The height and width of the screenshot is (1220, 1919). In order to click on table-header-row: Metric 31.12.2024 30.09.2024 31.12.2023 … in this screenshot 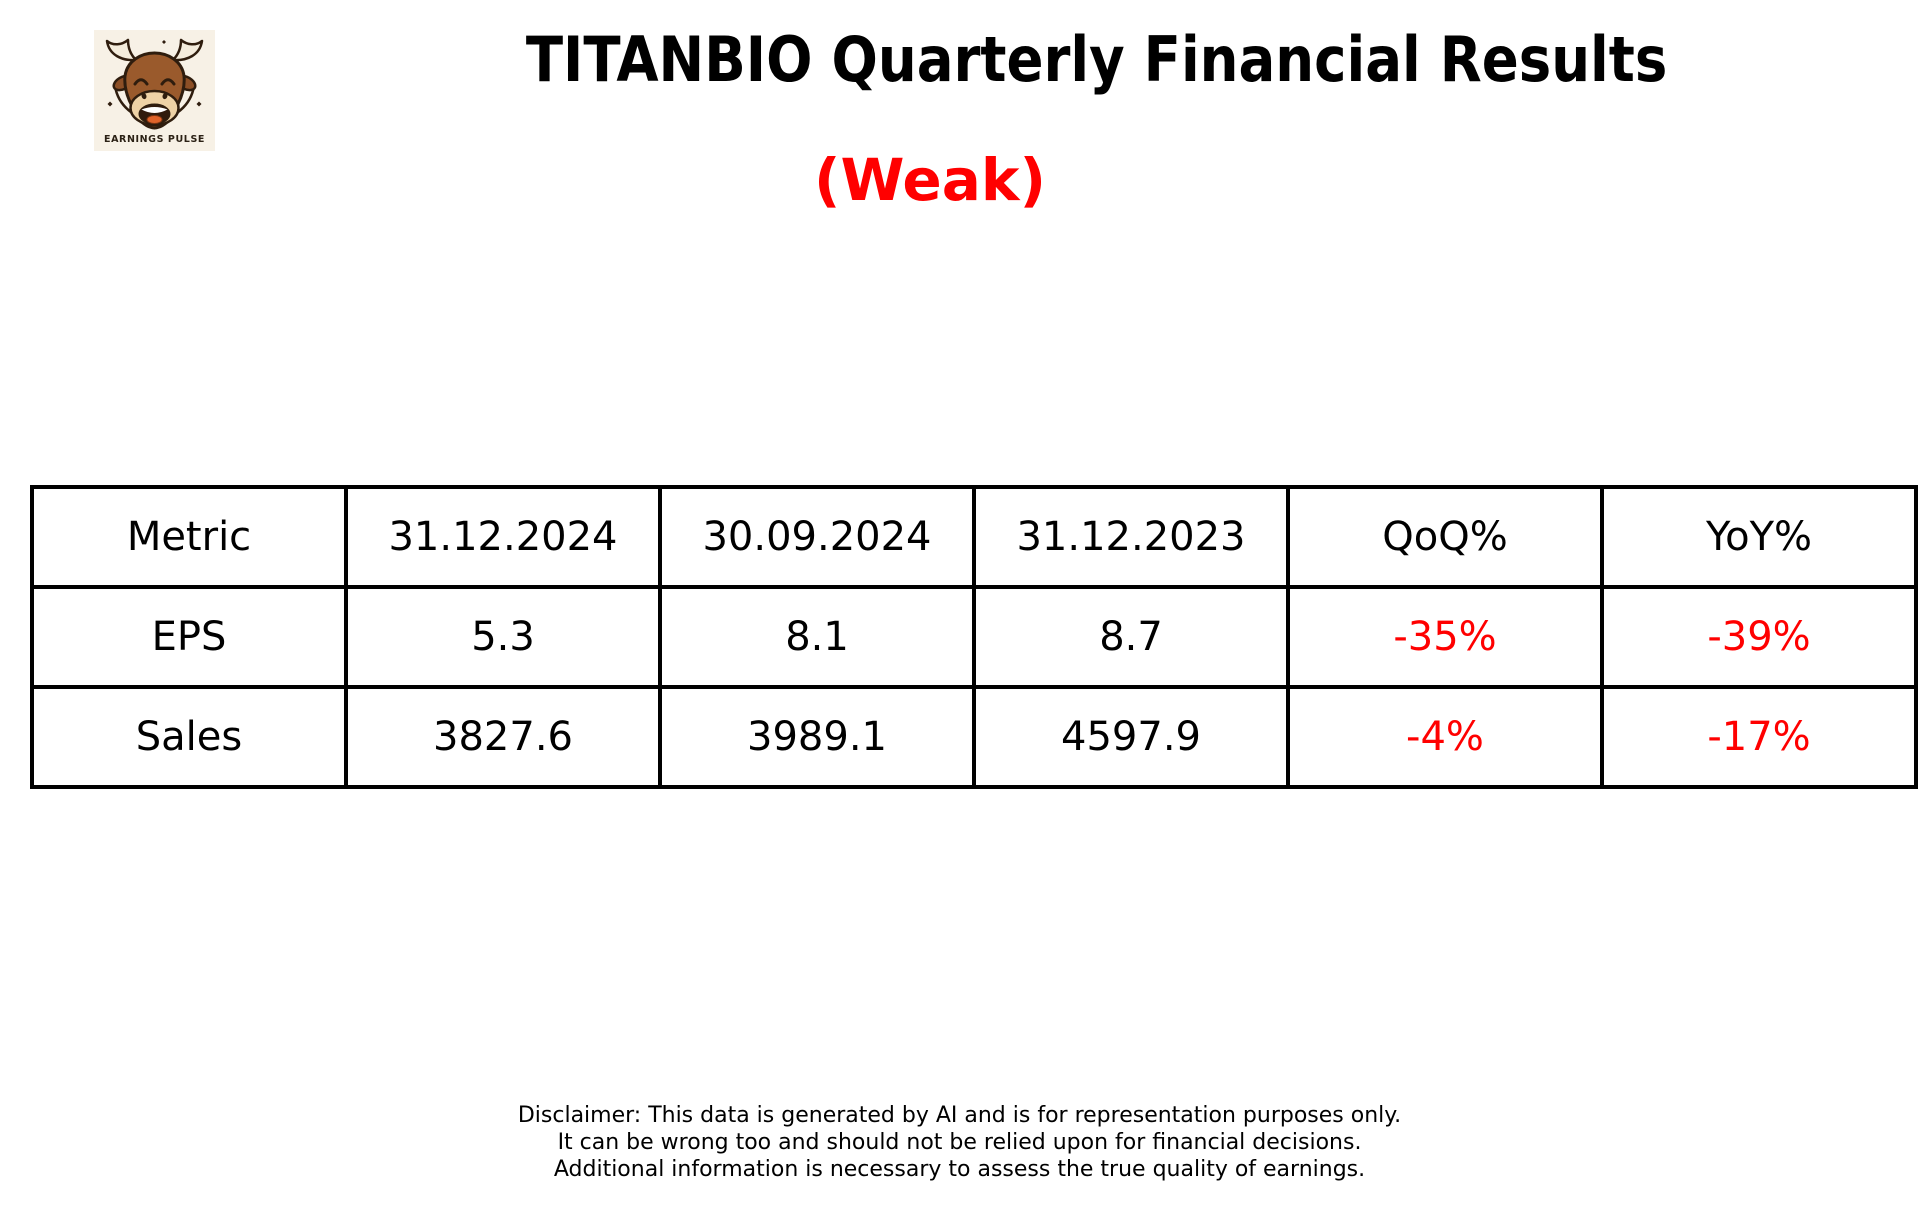, I will do `click(974, 537)`.